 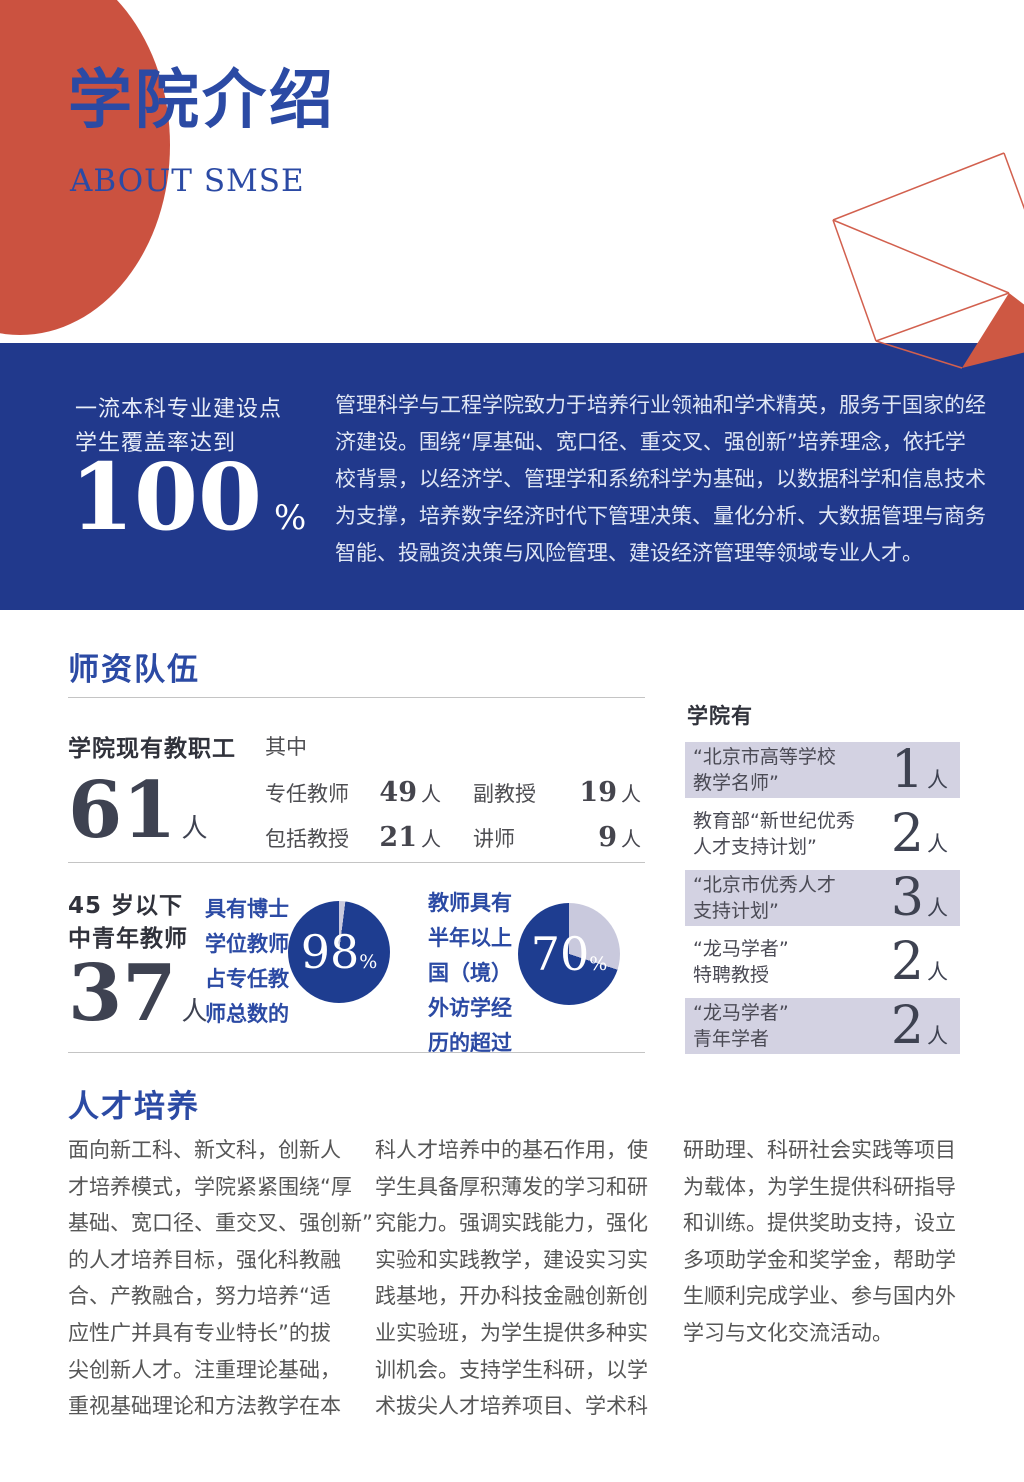 I want to click on young-teachers-label: 45 岁以下 中青年教师, so click(x=128, y=922).